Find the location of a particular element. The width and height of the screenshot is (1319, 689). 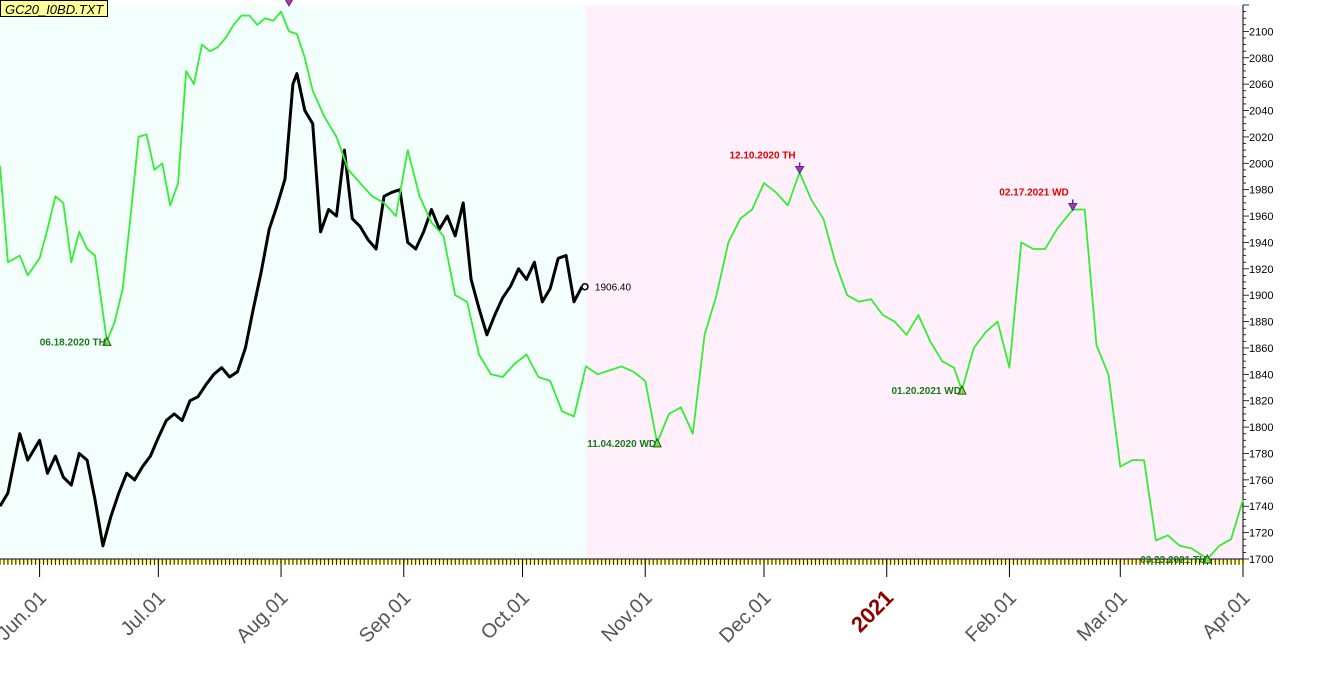

low-date-label: 03.23.2021 TU is located at coordinates (1173, 560).